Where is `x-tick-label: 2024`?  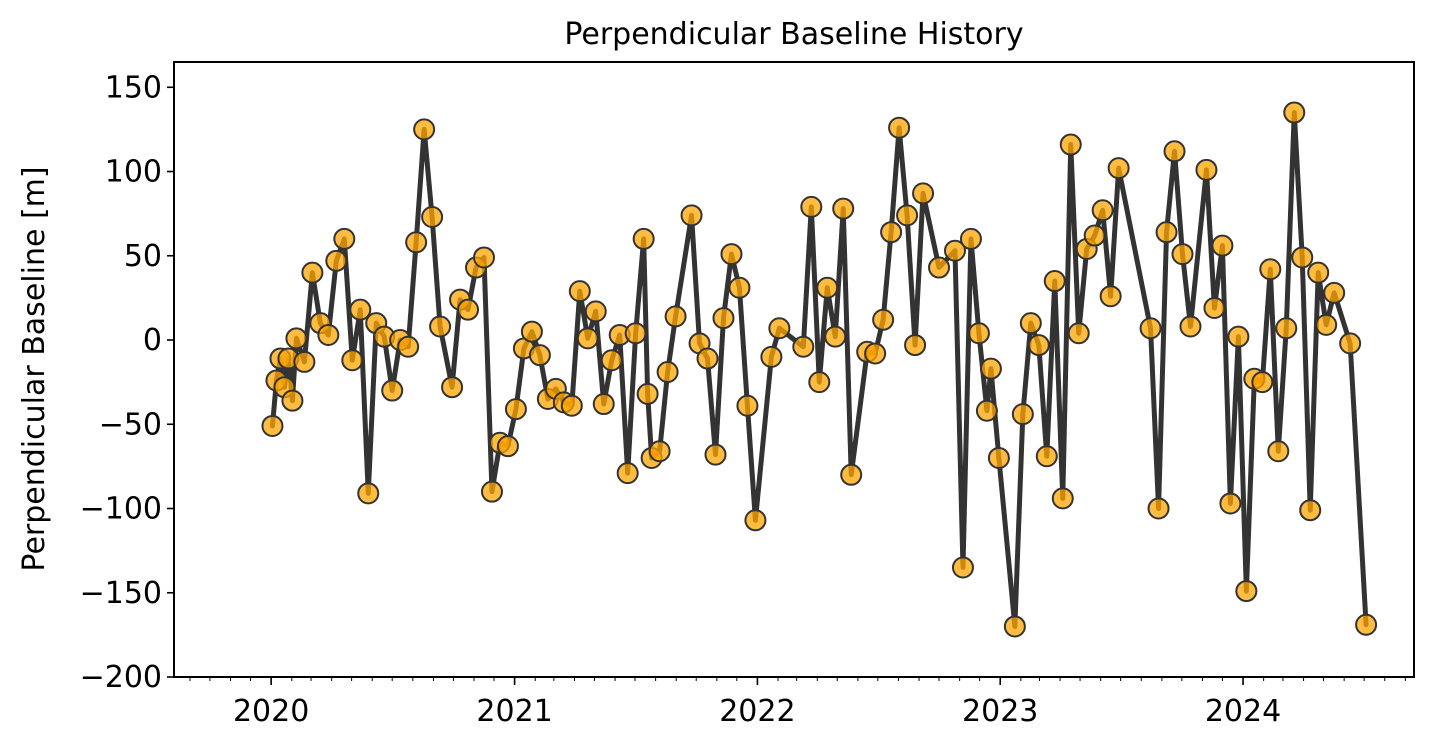
x-tick-label: 2024 is located at coordinates (1243, 711).